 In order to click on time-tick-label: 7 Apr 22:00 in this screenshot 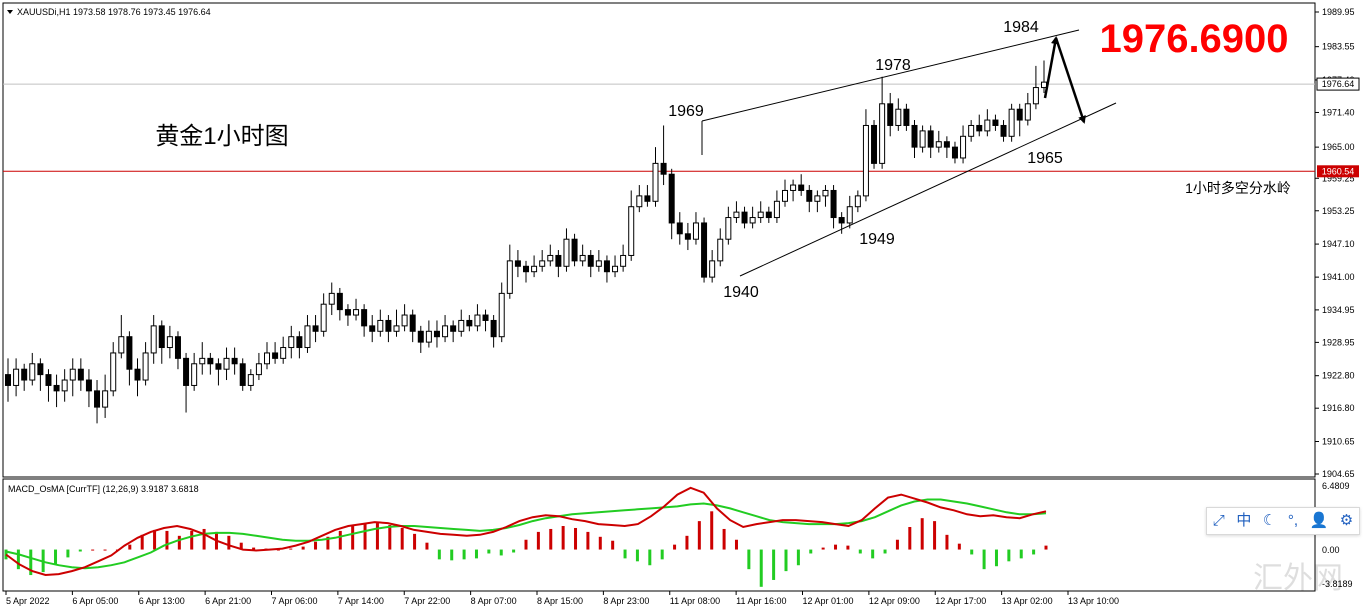, I will do `click(427, 601)`.